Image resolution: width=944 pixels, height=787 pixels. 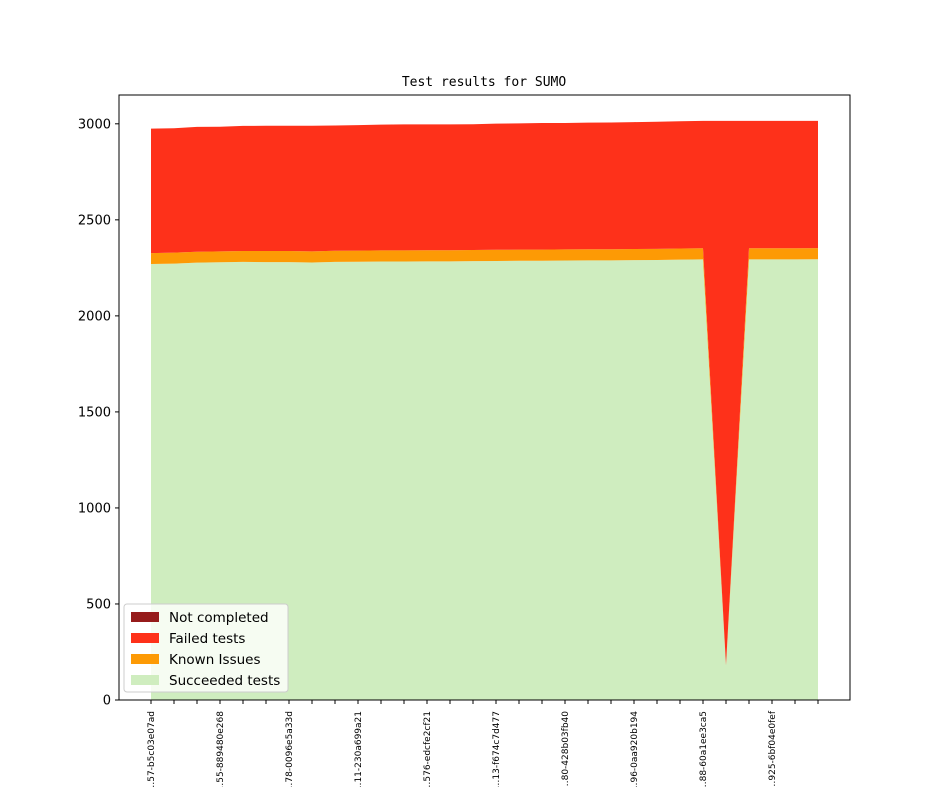 I want to click on legend-box, so click(x=206, y=648).